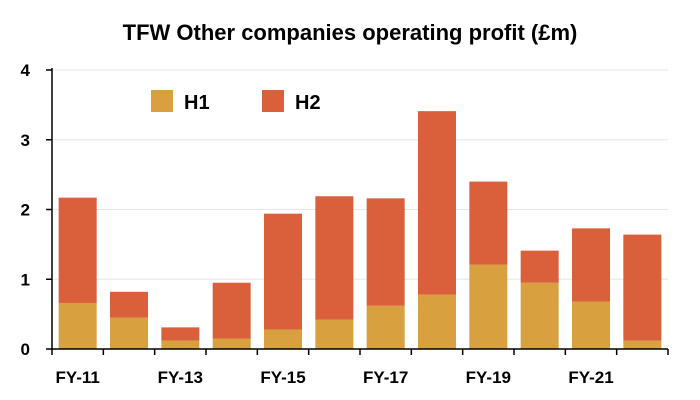  What do you see at coordinates (25, 140) in the screenshot?
I see `y-tick-label: 3` at bounding box center [25, 140].